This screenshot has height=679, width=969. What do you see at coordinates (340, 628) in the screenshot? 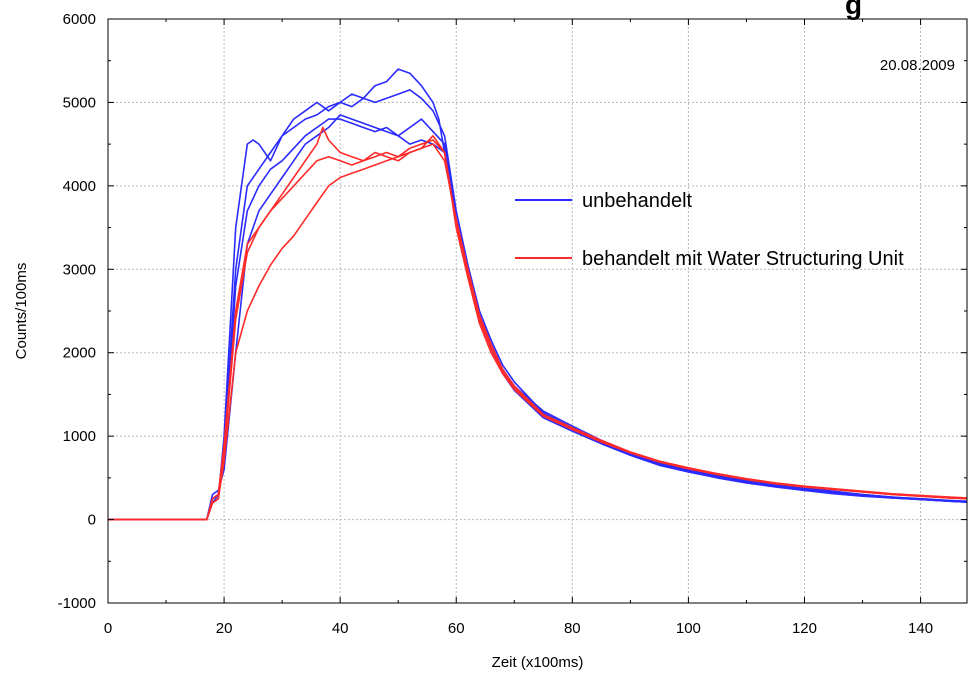
I see `x-tick-label: 40` at bounding box center [340, 628].